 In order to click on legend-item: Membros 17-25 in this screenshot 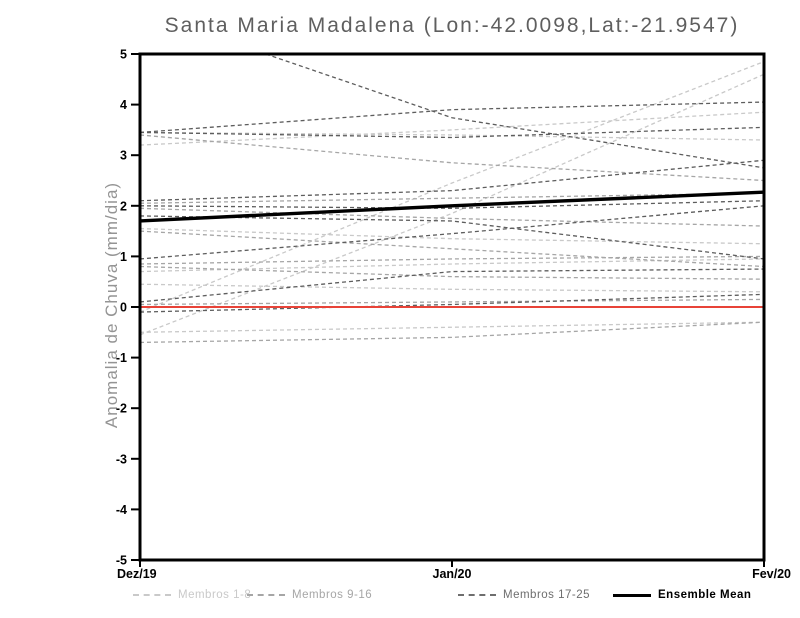, I will do `click(524, 595)`.